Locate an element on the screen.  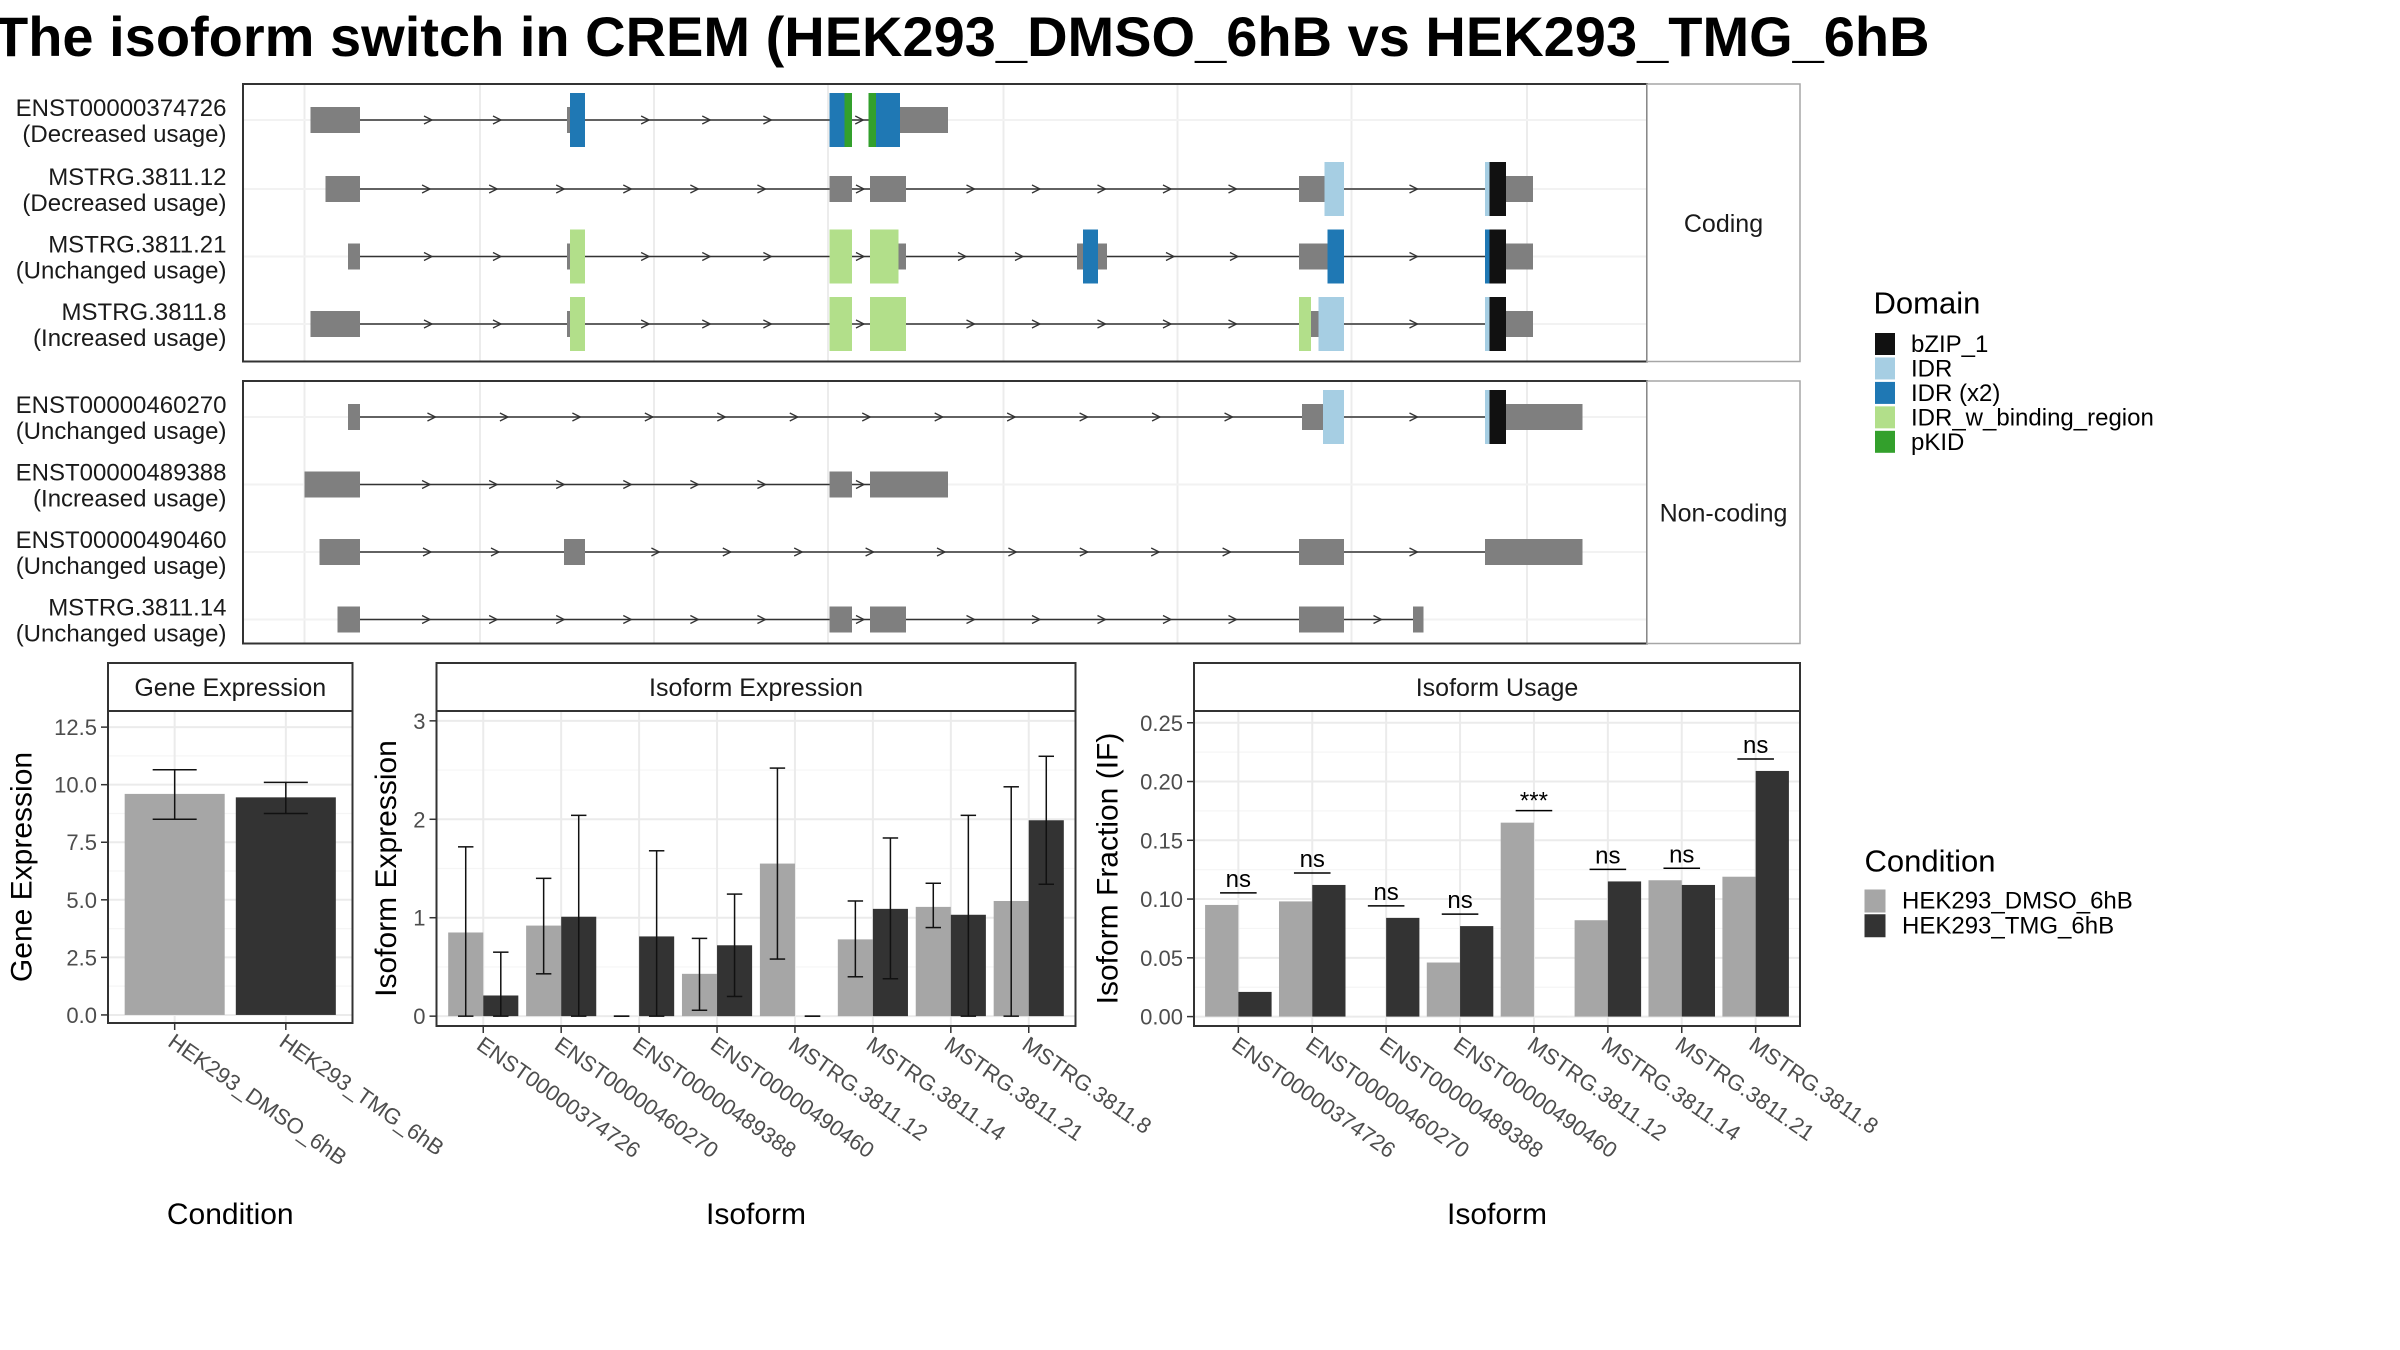
x-tick-label: HEK293_DMSO_6hB is located at coordinates (258, 1100).